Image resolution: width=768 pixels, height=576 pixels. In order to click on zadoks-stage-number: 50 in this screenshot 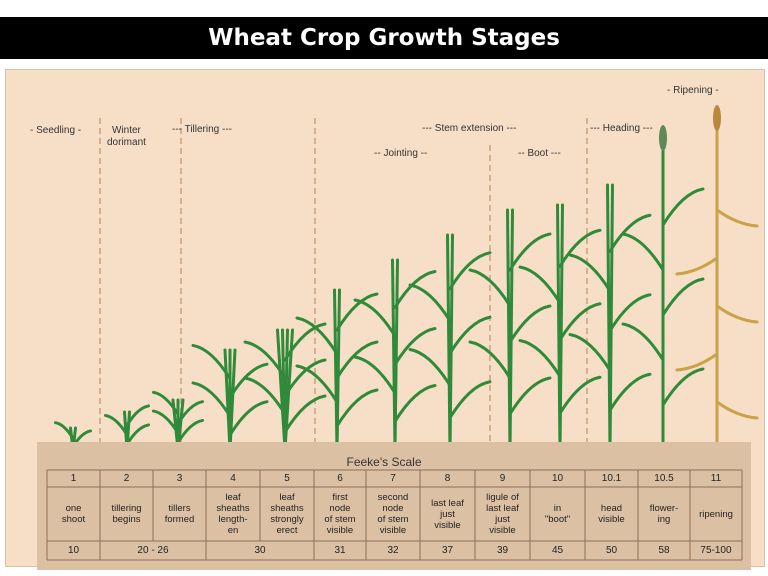, I will do `click(611, 550)`.